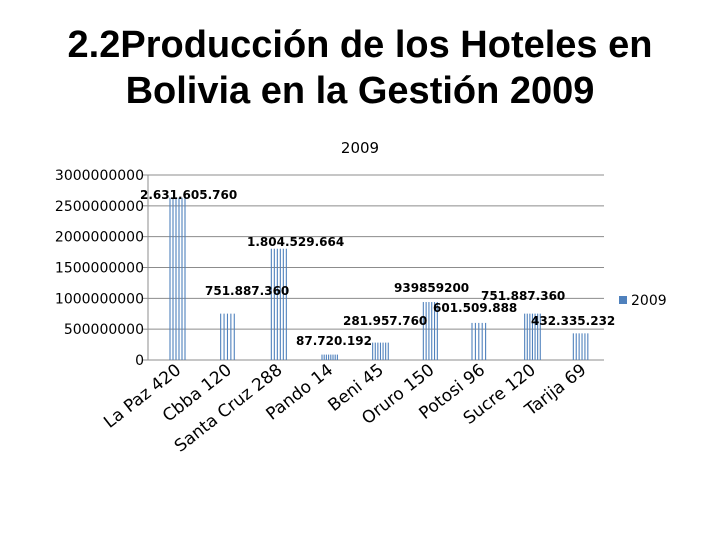 Image resolution: width=720 pixels, height=540 pixels. What do you see at coordinates (385, 321) in the screenshot?
I see `data-label: 281.957.760` at bounding box center [385, 321].